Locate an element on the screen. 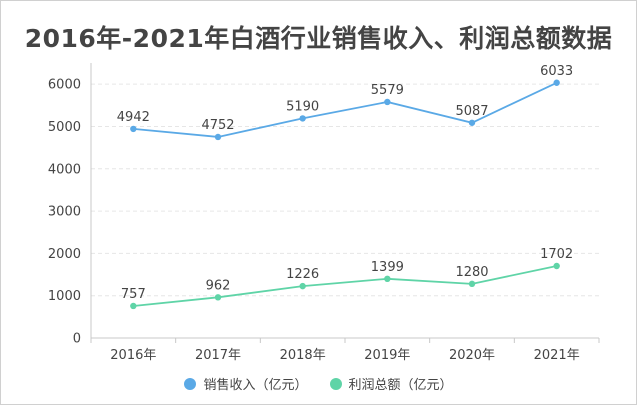 This screenshot has width=637, height=406. data-label: 1226 is located at coordinates (302, 274).